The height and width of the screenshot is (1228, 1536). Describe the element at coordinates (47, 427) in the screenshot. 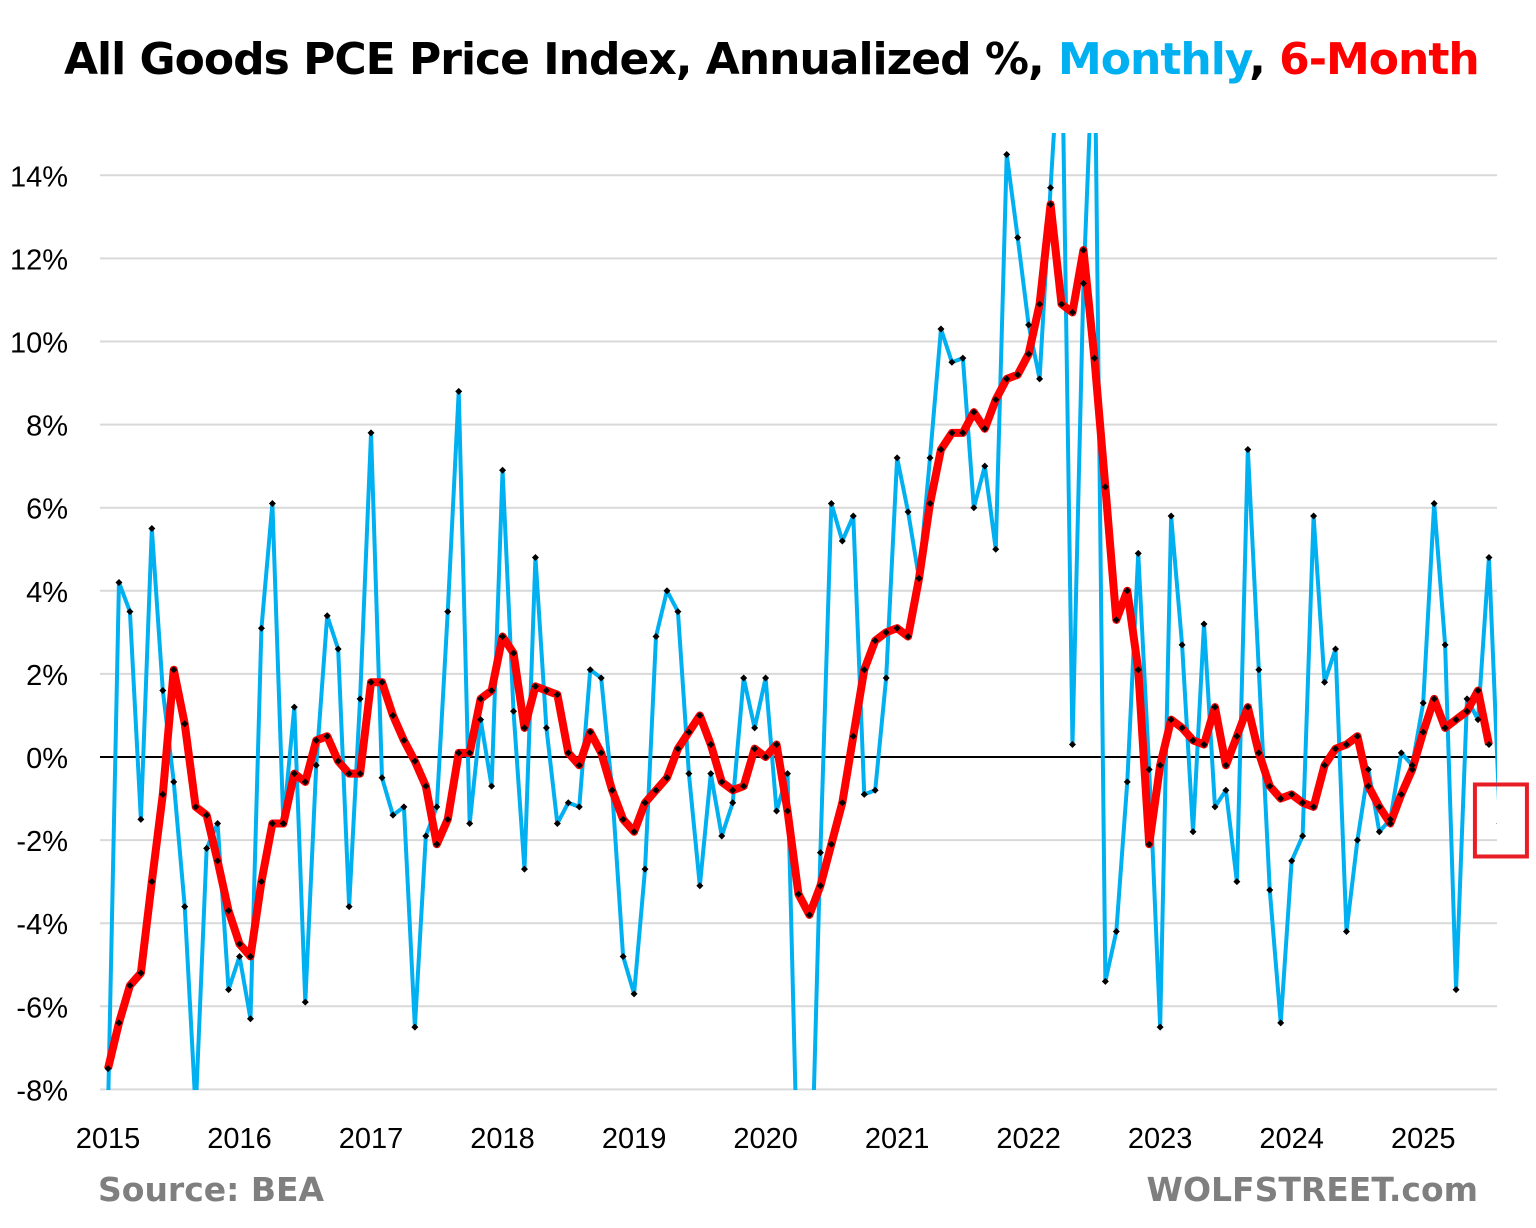

I see `y-tick-label: 8%` at that location.